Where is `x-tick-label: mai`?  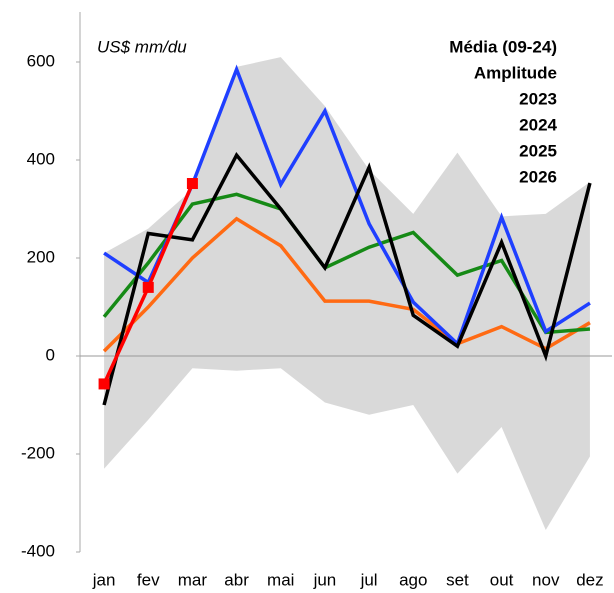 x-tick-label: mai is located at coordinates (280, 579).